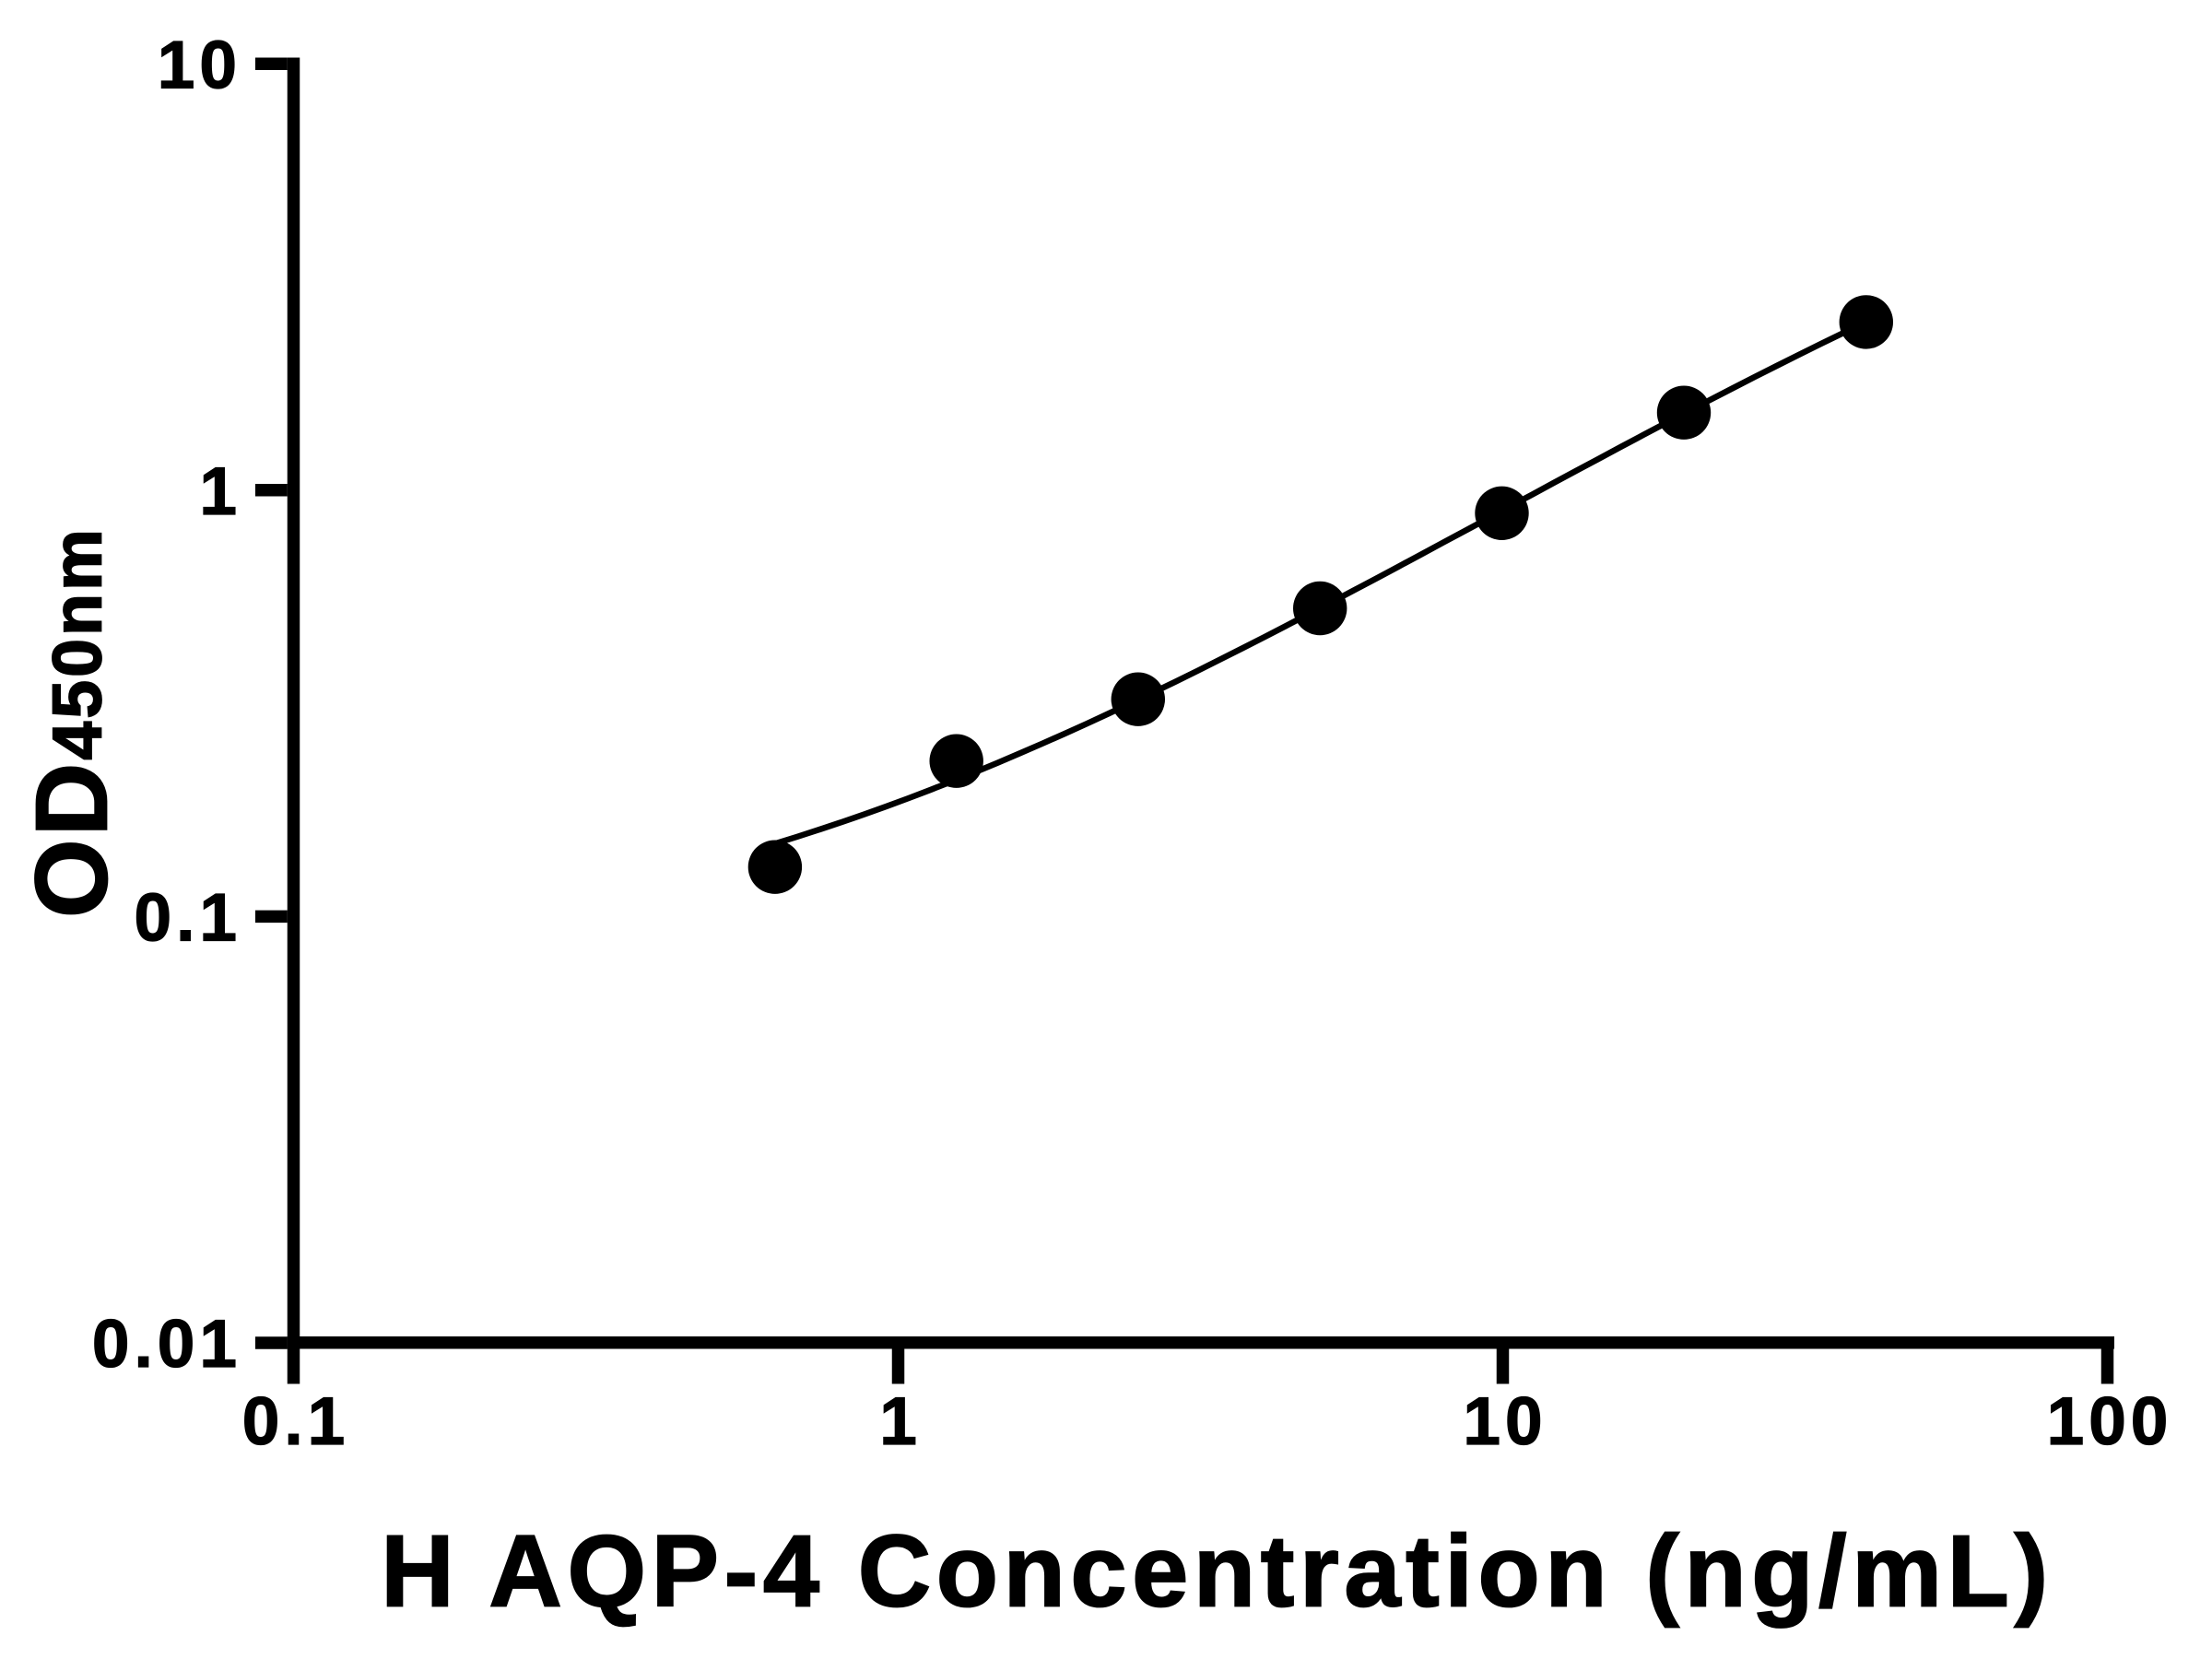 This screenshot has height=1659, width=2212. I want to click on svg-text: 100, so click(2110, 1421).